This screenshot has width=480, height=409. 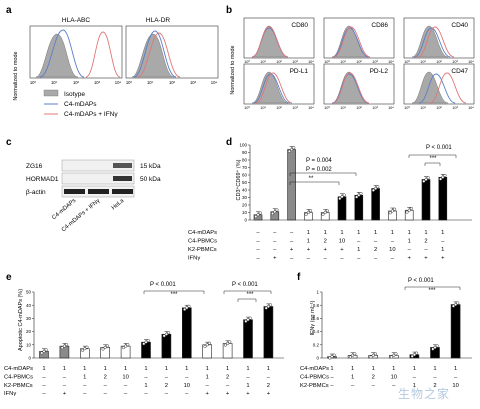 I want to click on panel-b-ylabel: Normalized to mode, so click(x=233, y=69).